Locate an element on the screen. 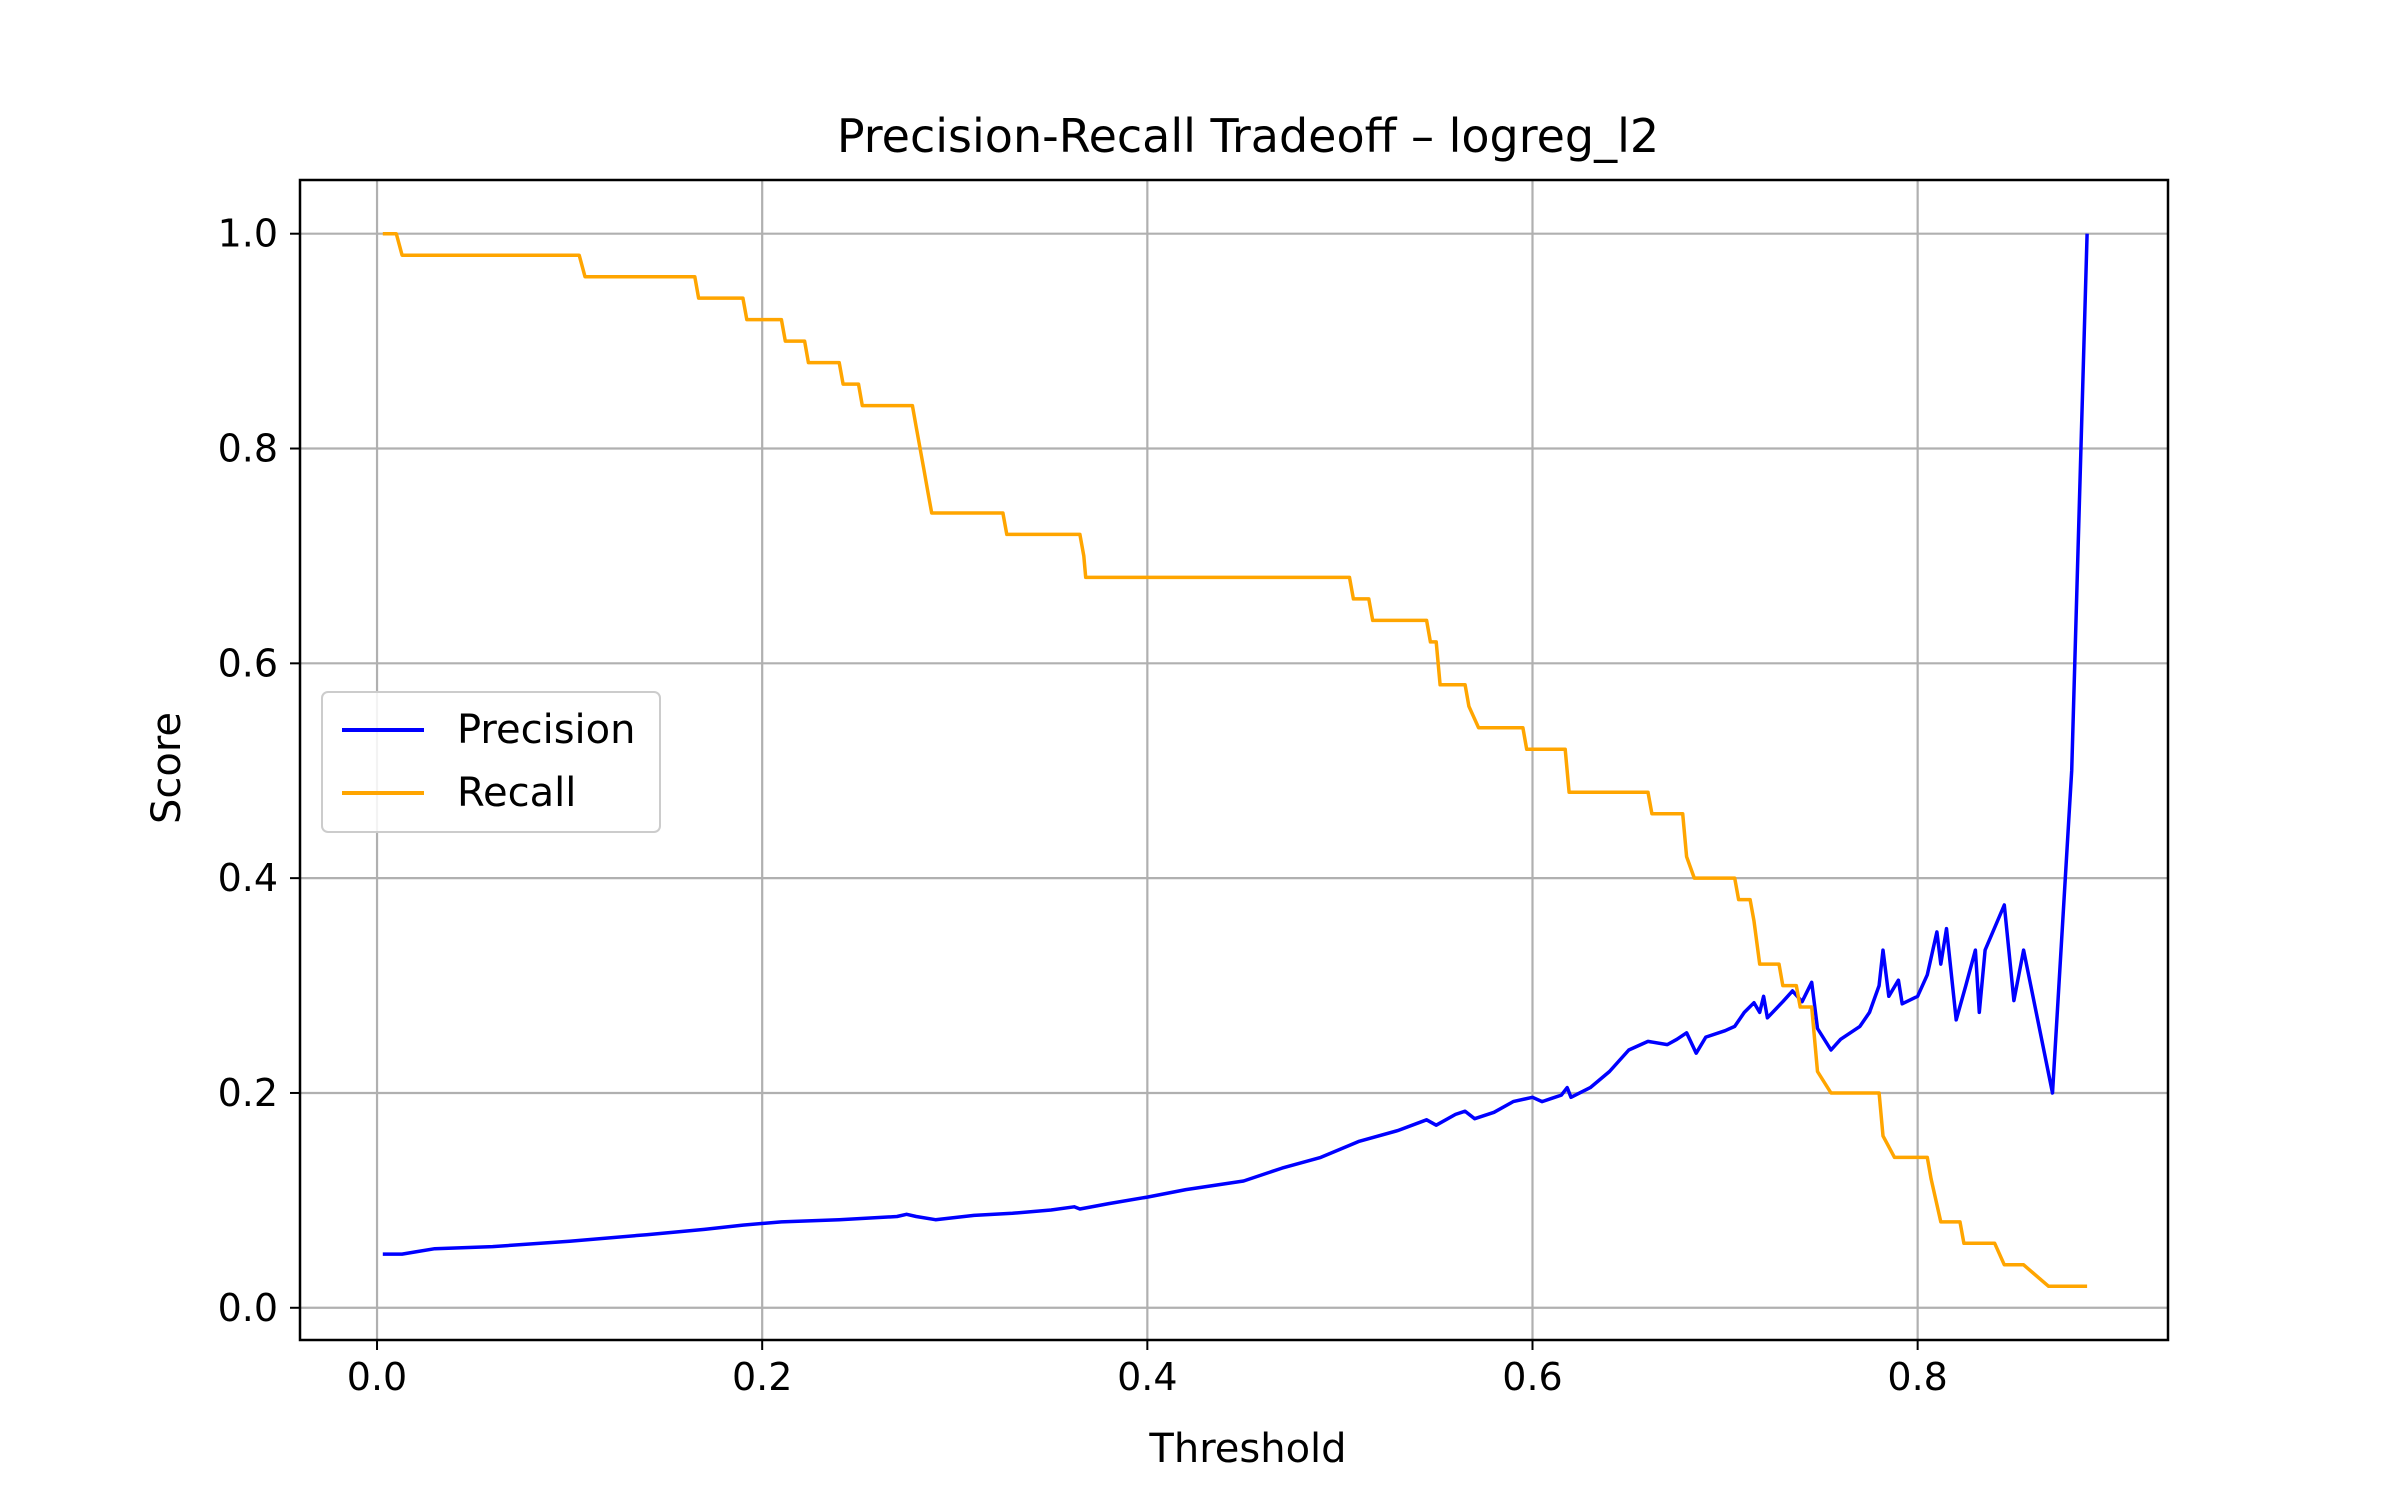 This screenshot has width=2400, height=1500. y-tick-label: 1.0 is located at coordinates (248, 234).